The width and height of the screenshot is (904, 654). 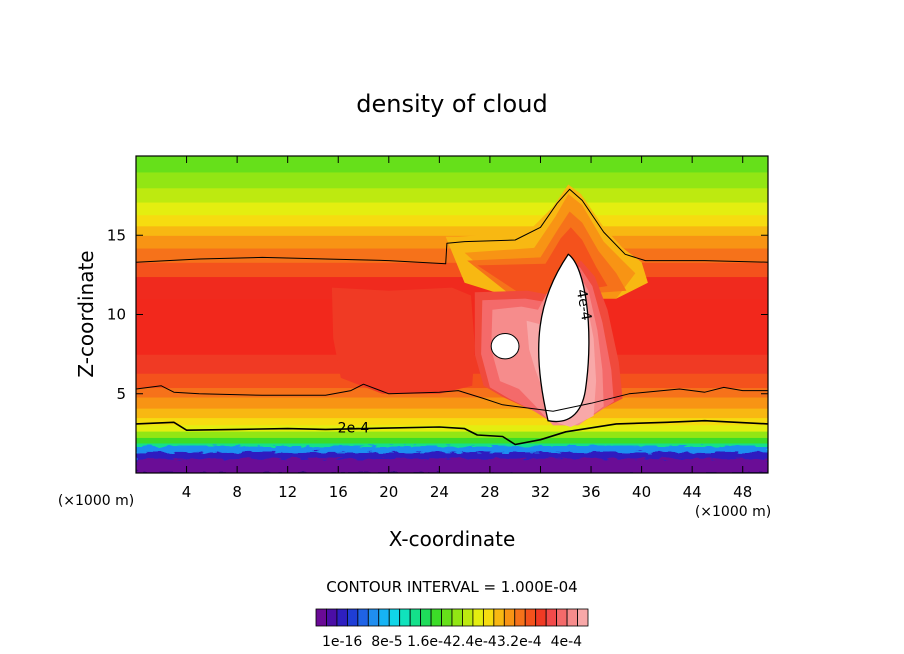 What do you see at coordinates (540, 492) in the screenshot?
I see `x-tick-label: 32` at bounding box center [540, 492].